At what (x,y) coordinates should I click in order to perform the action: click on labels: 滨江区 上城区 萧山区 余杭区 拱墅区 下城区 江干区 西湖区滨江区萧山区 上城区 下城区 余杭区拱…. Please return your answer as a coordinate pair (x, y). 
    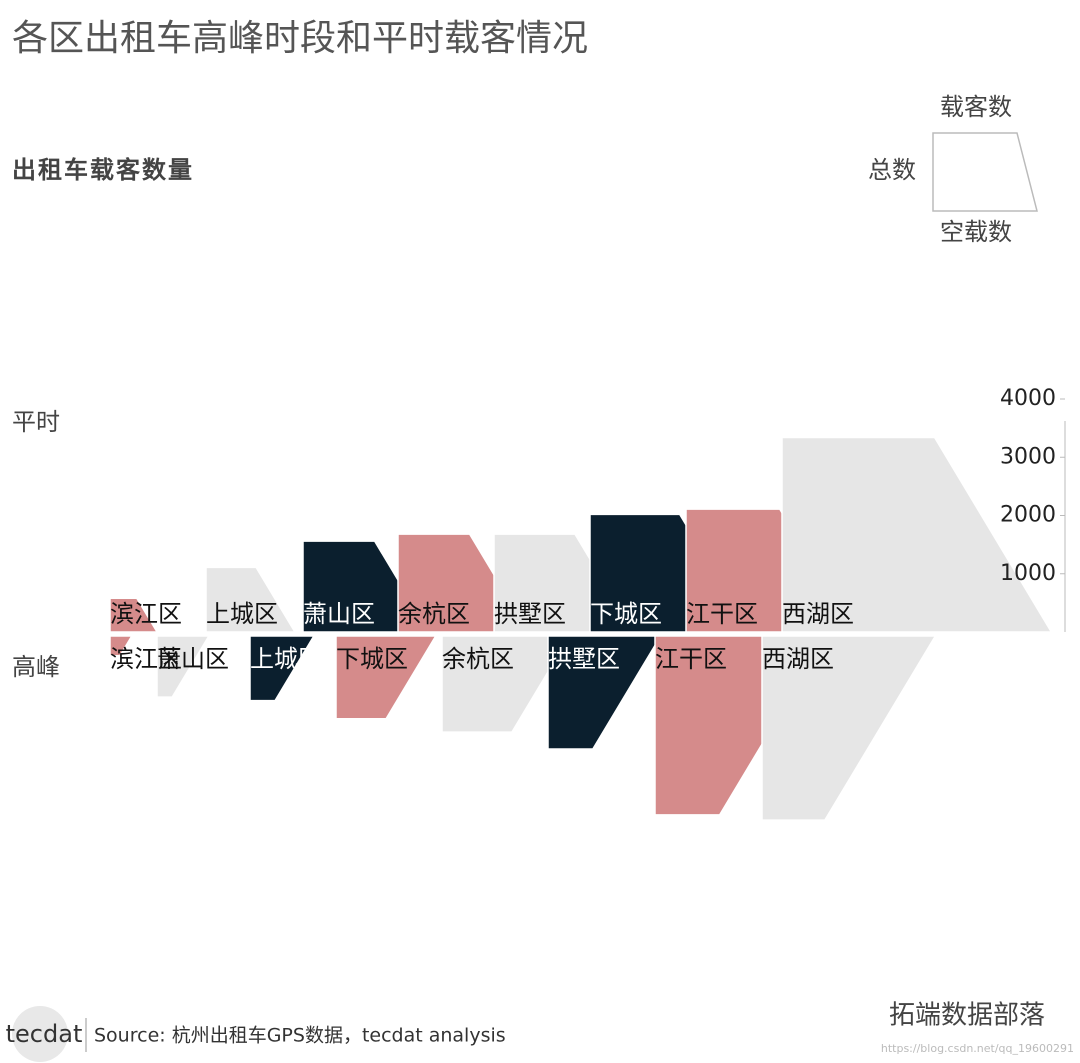
    Looking at the image, I should click on (482, 636).